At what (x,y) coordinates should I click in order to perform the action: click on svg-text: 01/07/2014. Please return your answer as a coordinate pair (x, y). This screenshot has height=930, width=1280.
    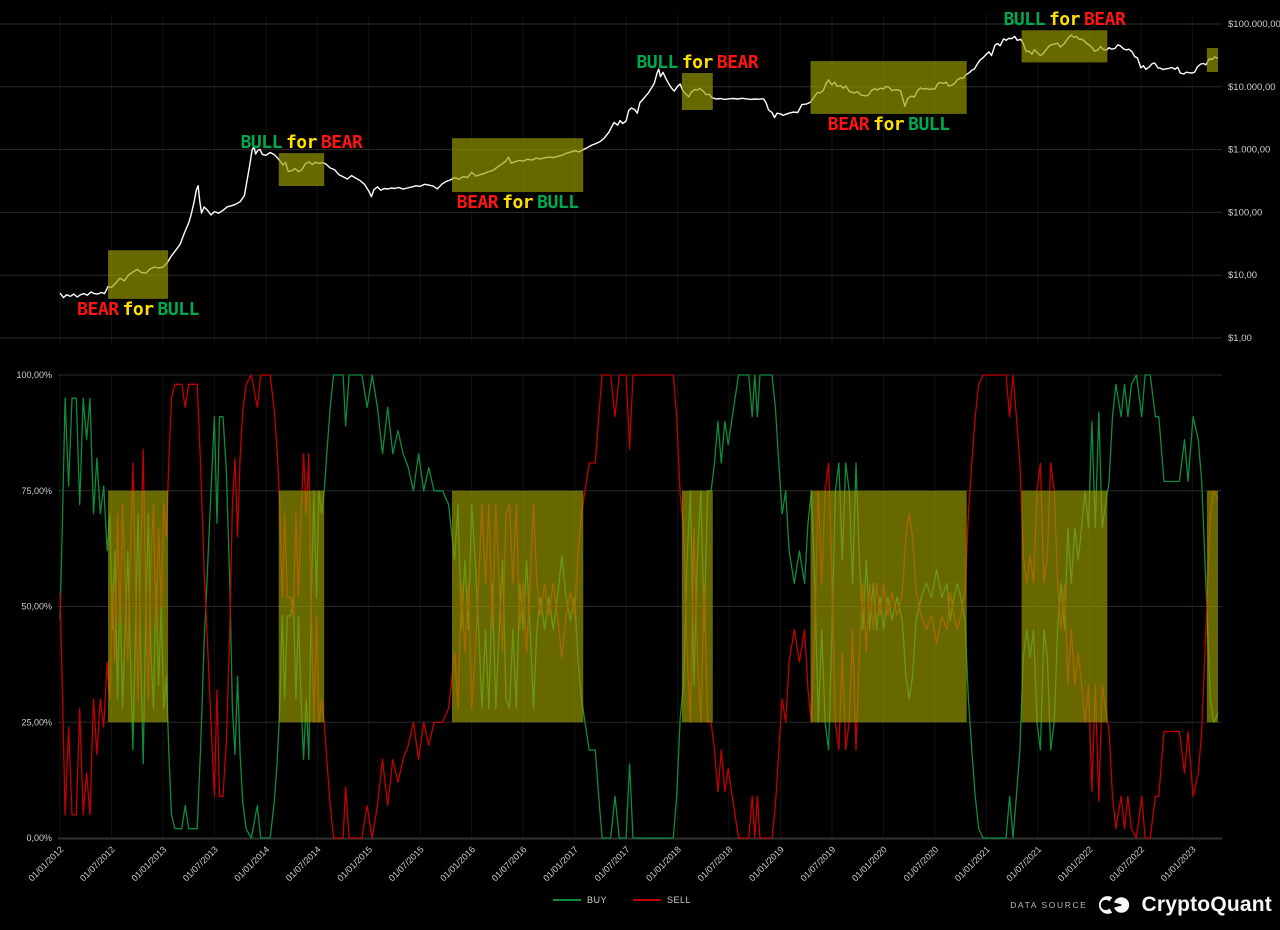
    Looking at the image, I should click on (303, 863).